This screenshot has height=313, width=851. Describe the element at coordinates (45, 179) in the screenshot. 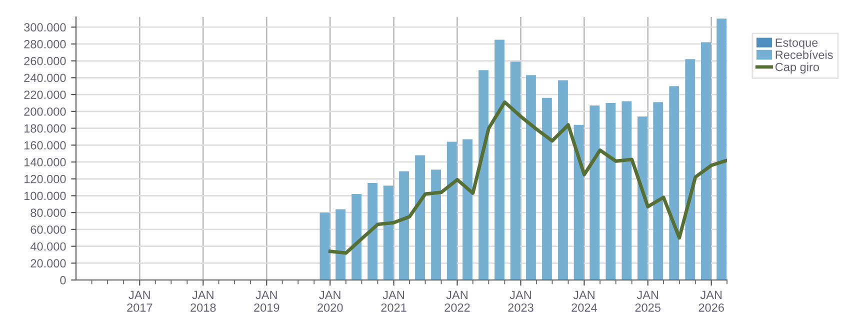

I see `y-tick-label: 120.000` at that location.